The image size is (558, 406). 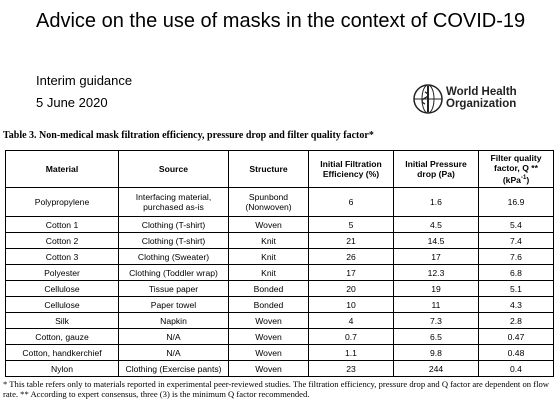 I want to click on table-cell: Interfacing material, purchased as-is, so click(x=173, y=202).